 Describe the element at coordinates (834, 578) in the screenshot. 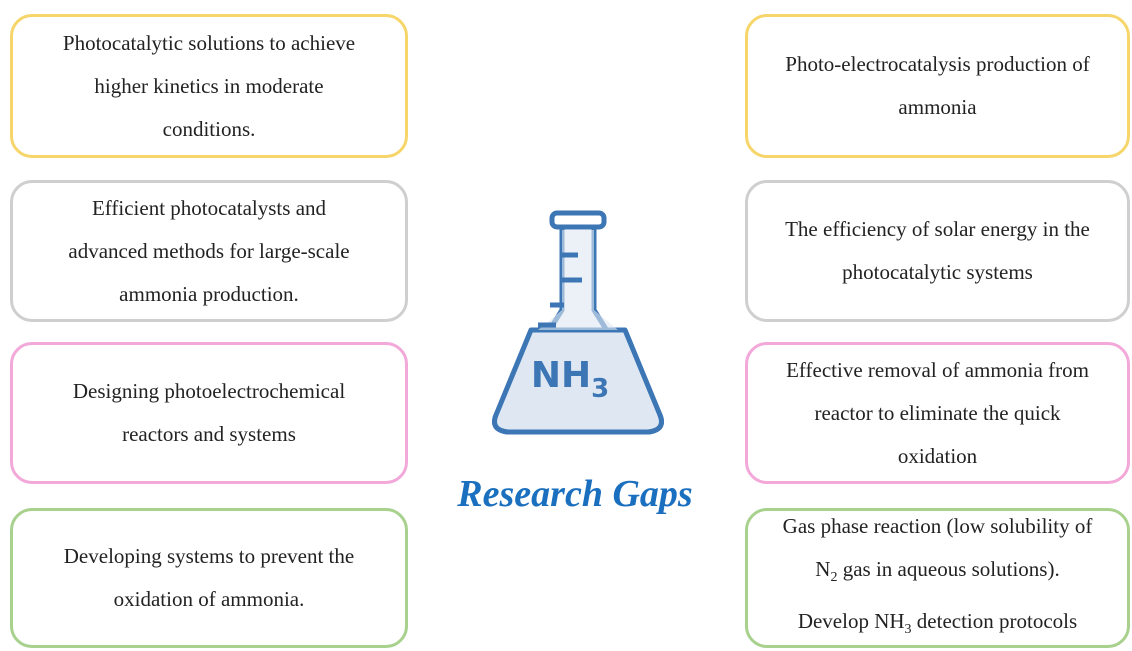

I see `subscript: 2` at that location.